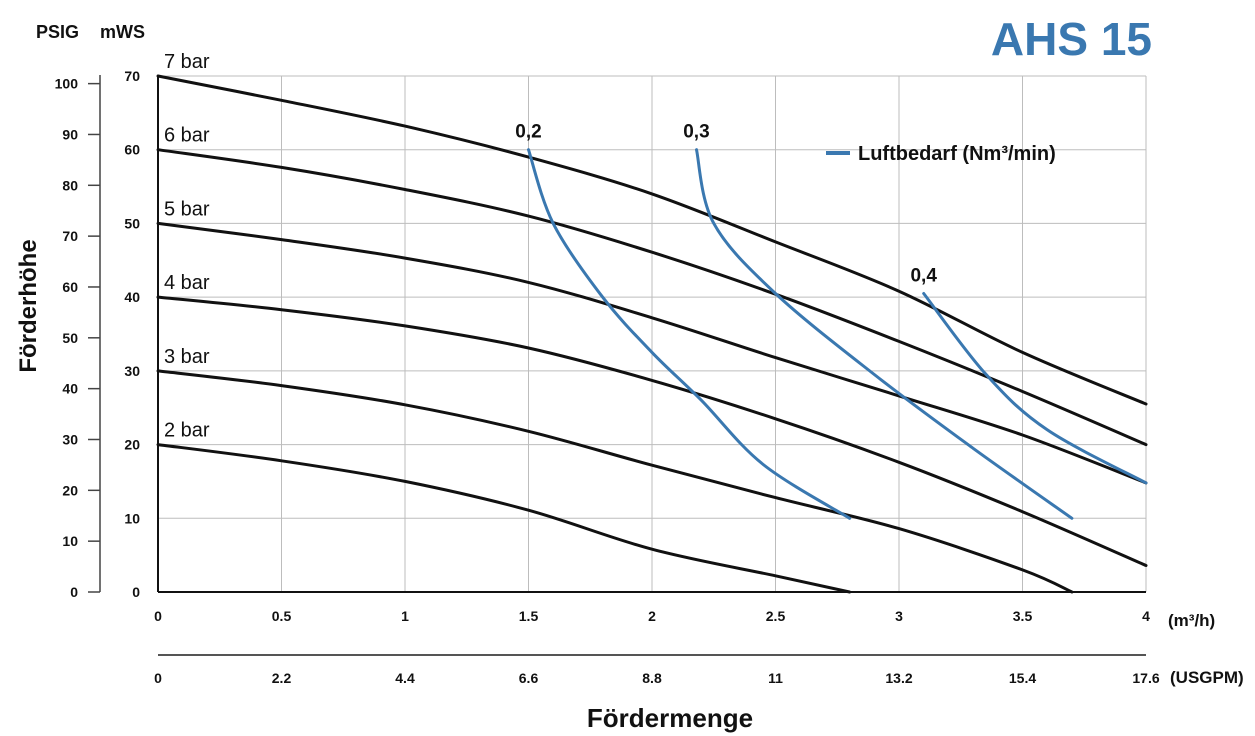 Image resolution: width=1255 pixels, height=736 pixels. Describe the element at coordinates (282, 678) in the screenshot. I see `x-tick-usgpm-2-2: 2.2` at that location.